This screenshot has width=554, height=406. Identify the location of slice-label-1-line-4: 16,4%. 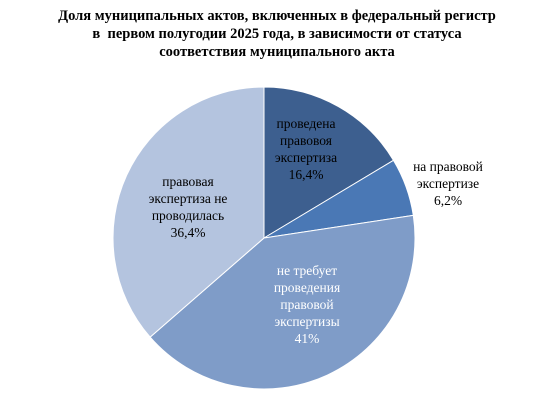
(306, 174).